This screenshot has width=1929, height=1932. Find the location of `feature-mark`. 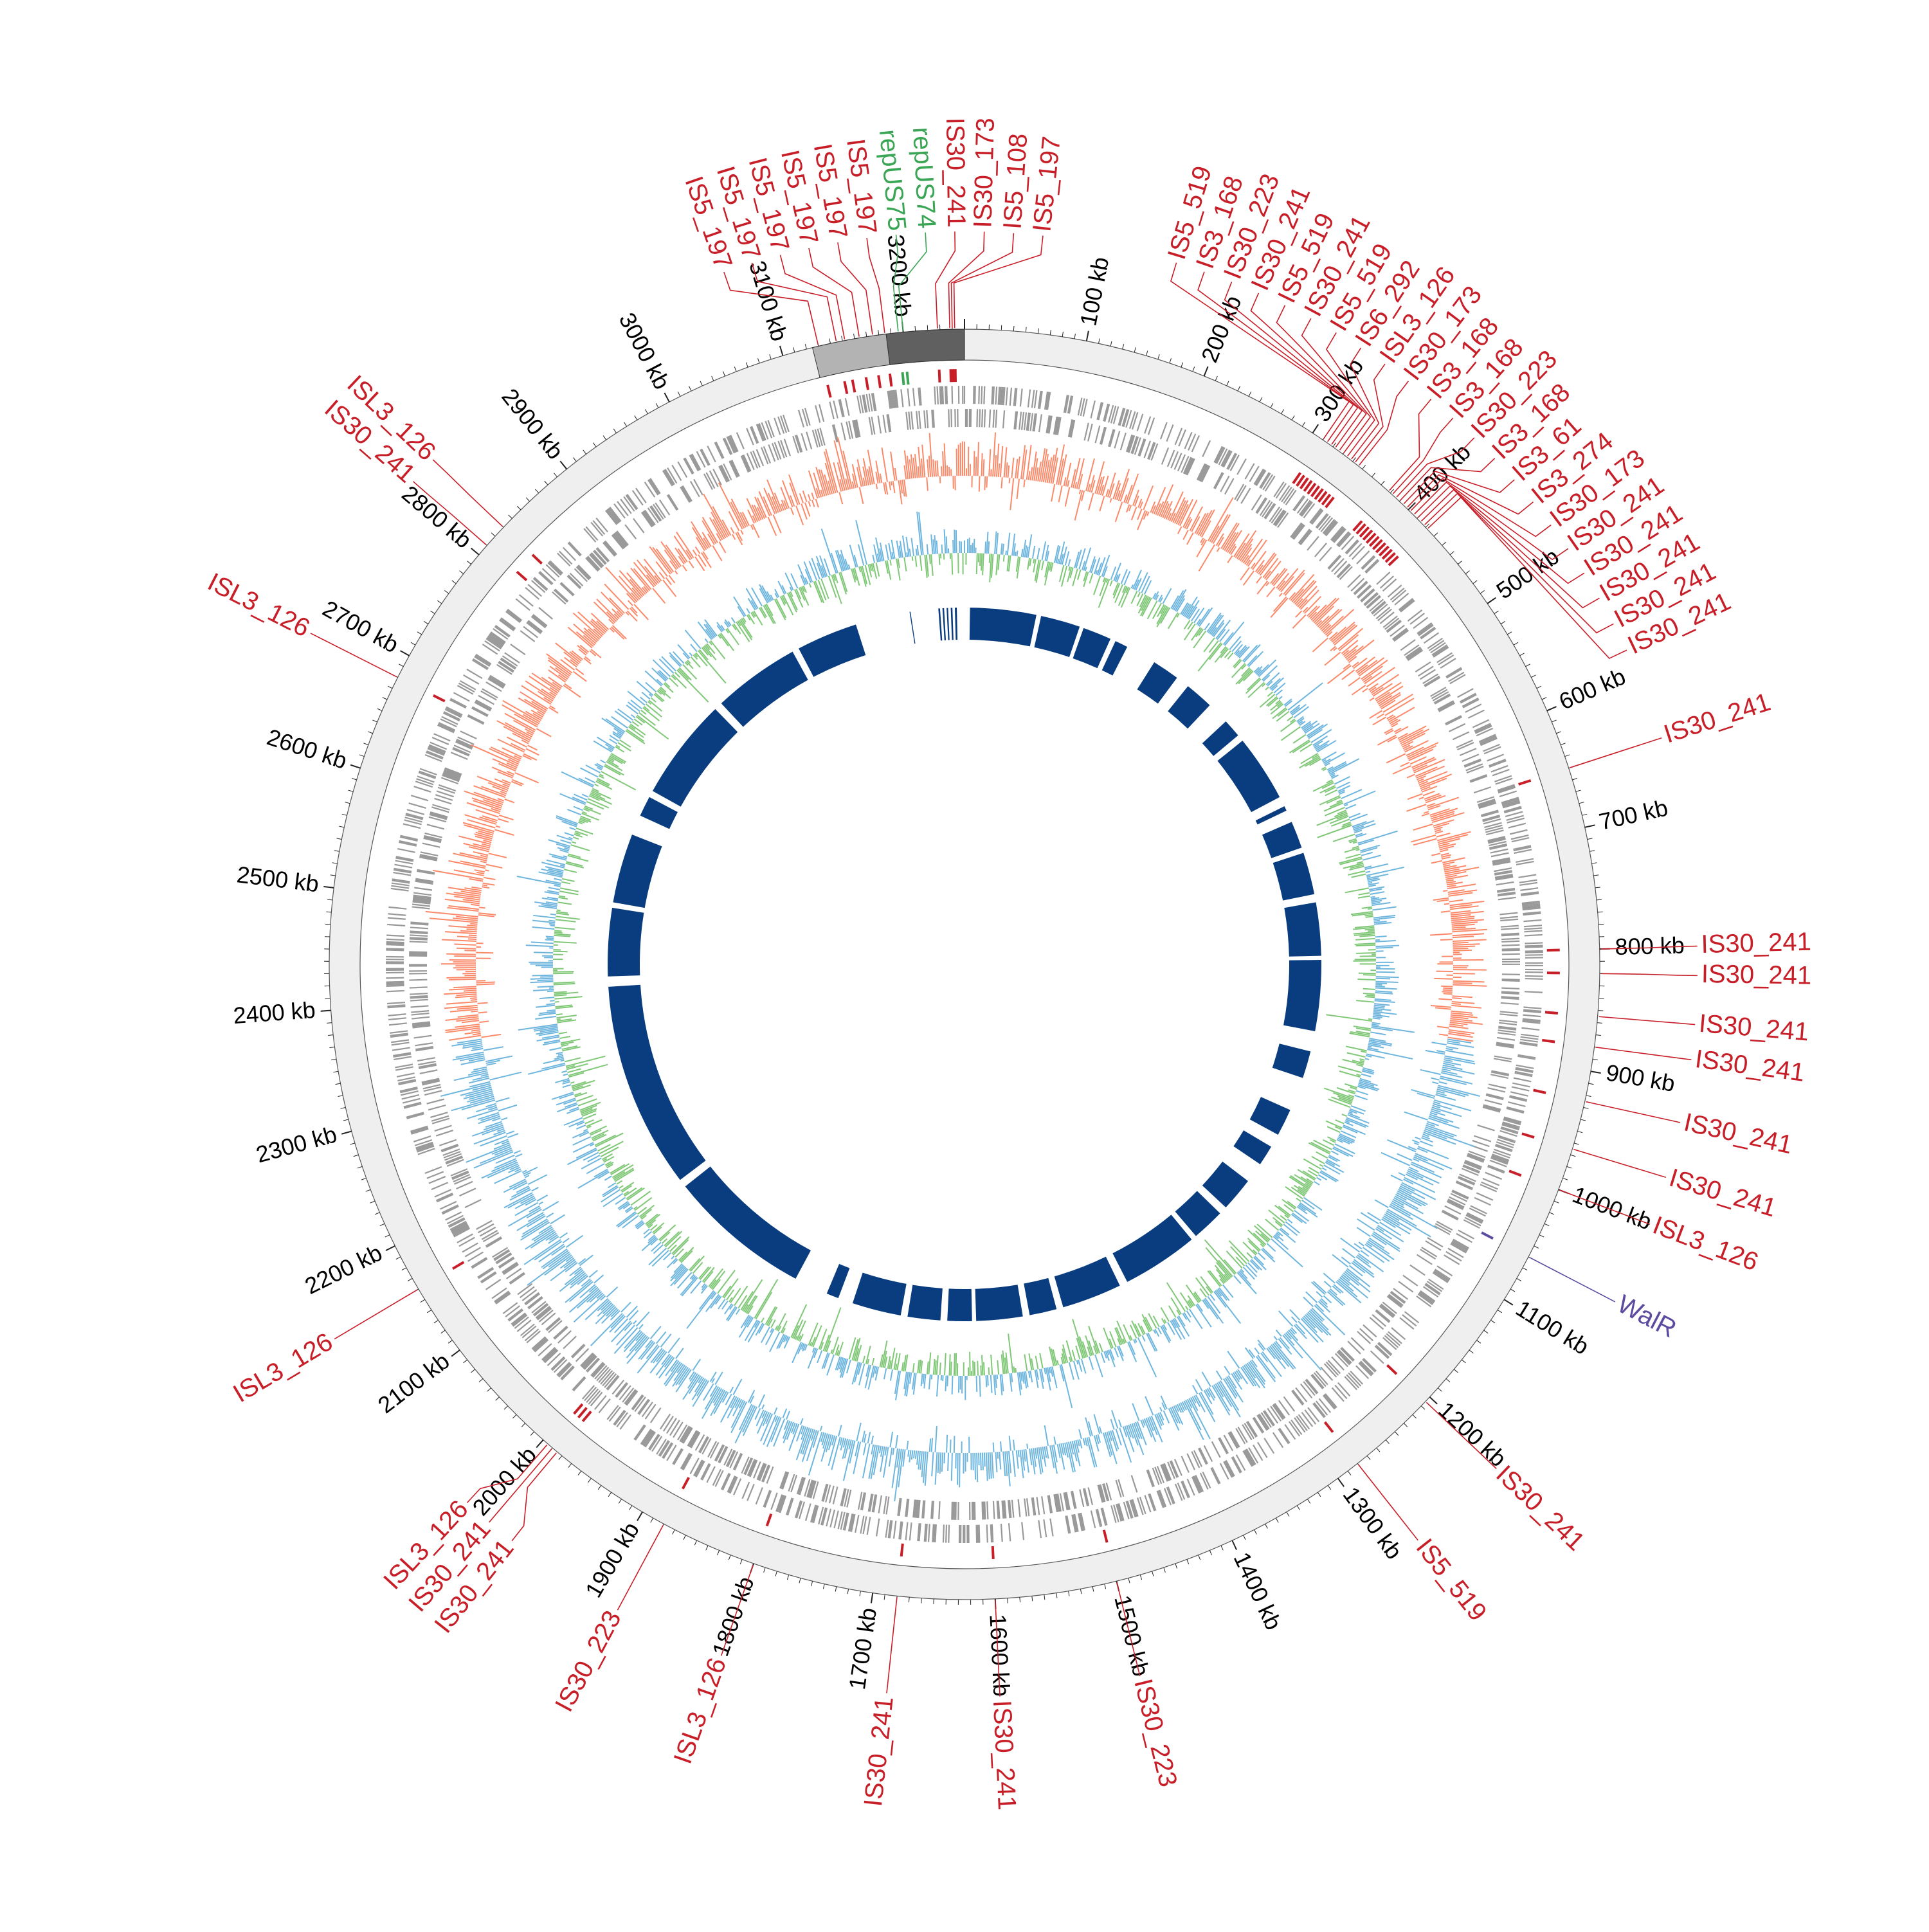

feature-mark is located at coordinates (845, 387).